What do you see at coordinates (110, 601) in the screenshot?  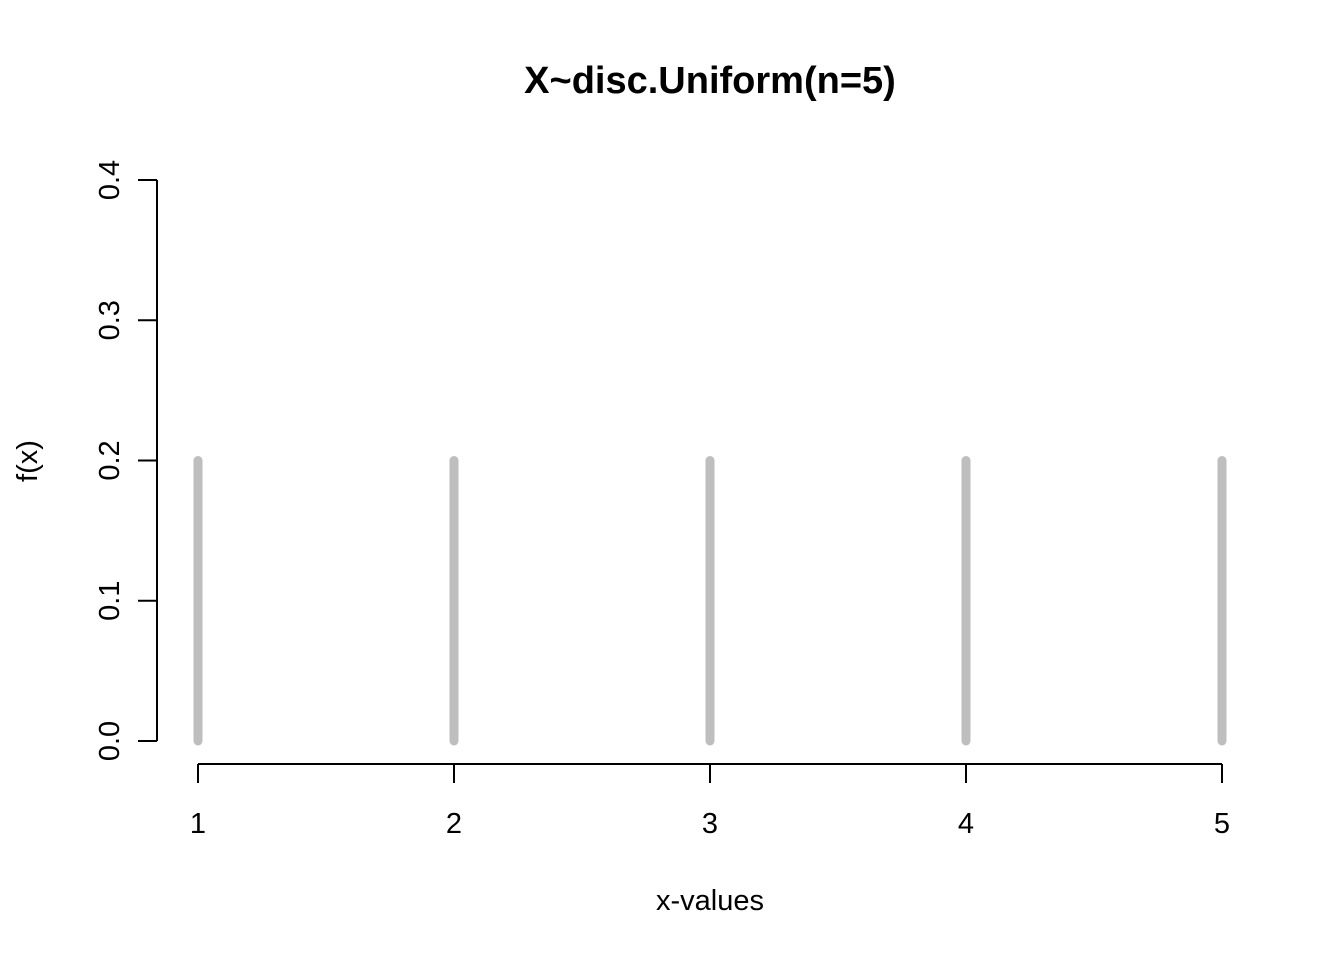 I see `y-tick-label: 0.1` at bounding box center [110, 601].